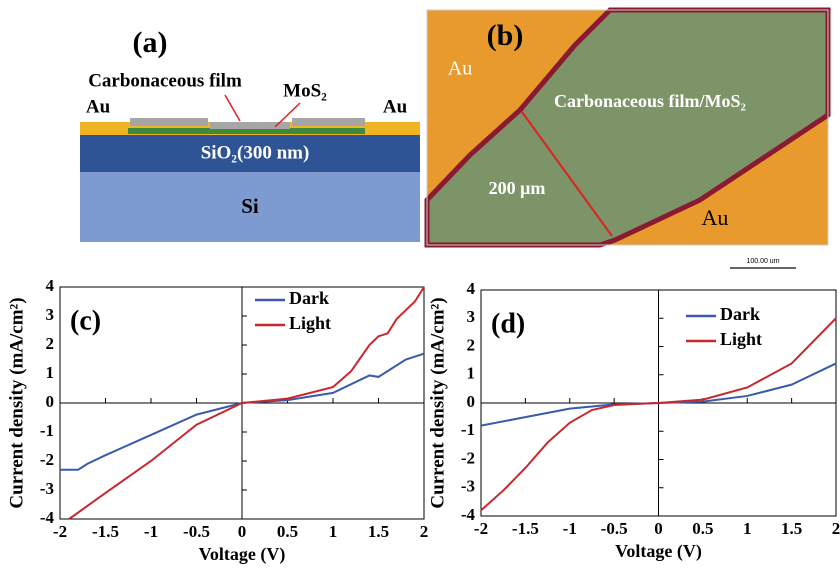  I want to click on si-layer, so click(250, 207).